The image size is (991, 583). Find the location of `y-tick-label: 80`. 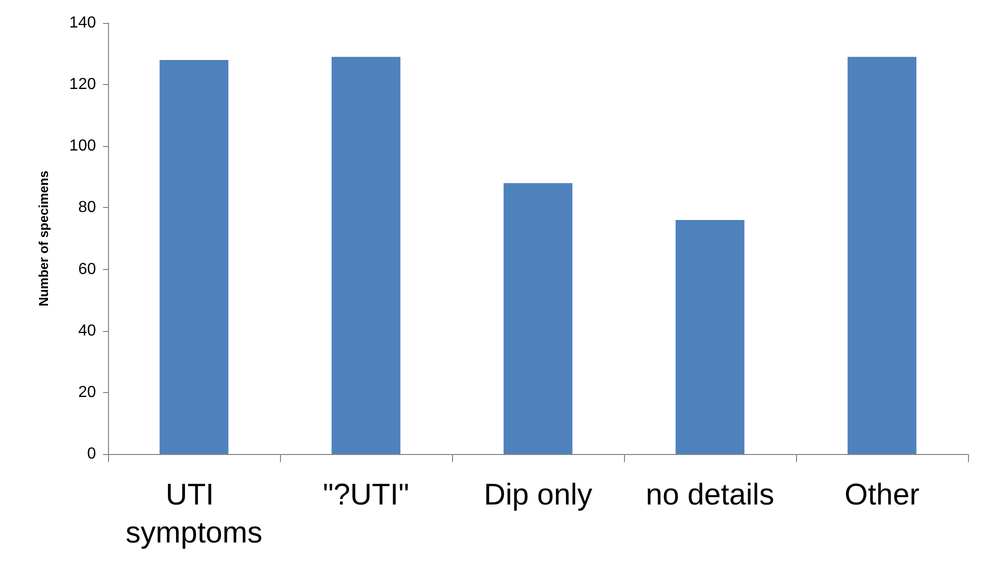

y-tick-label: 80 is located at coordinates (87, 207).